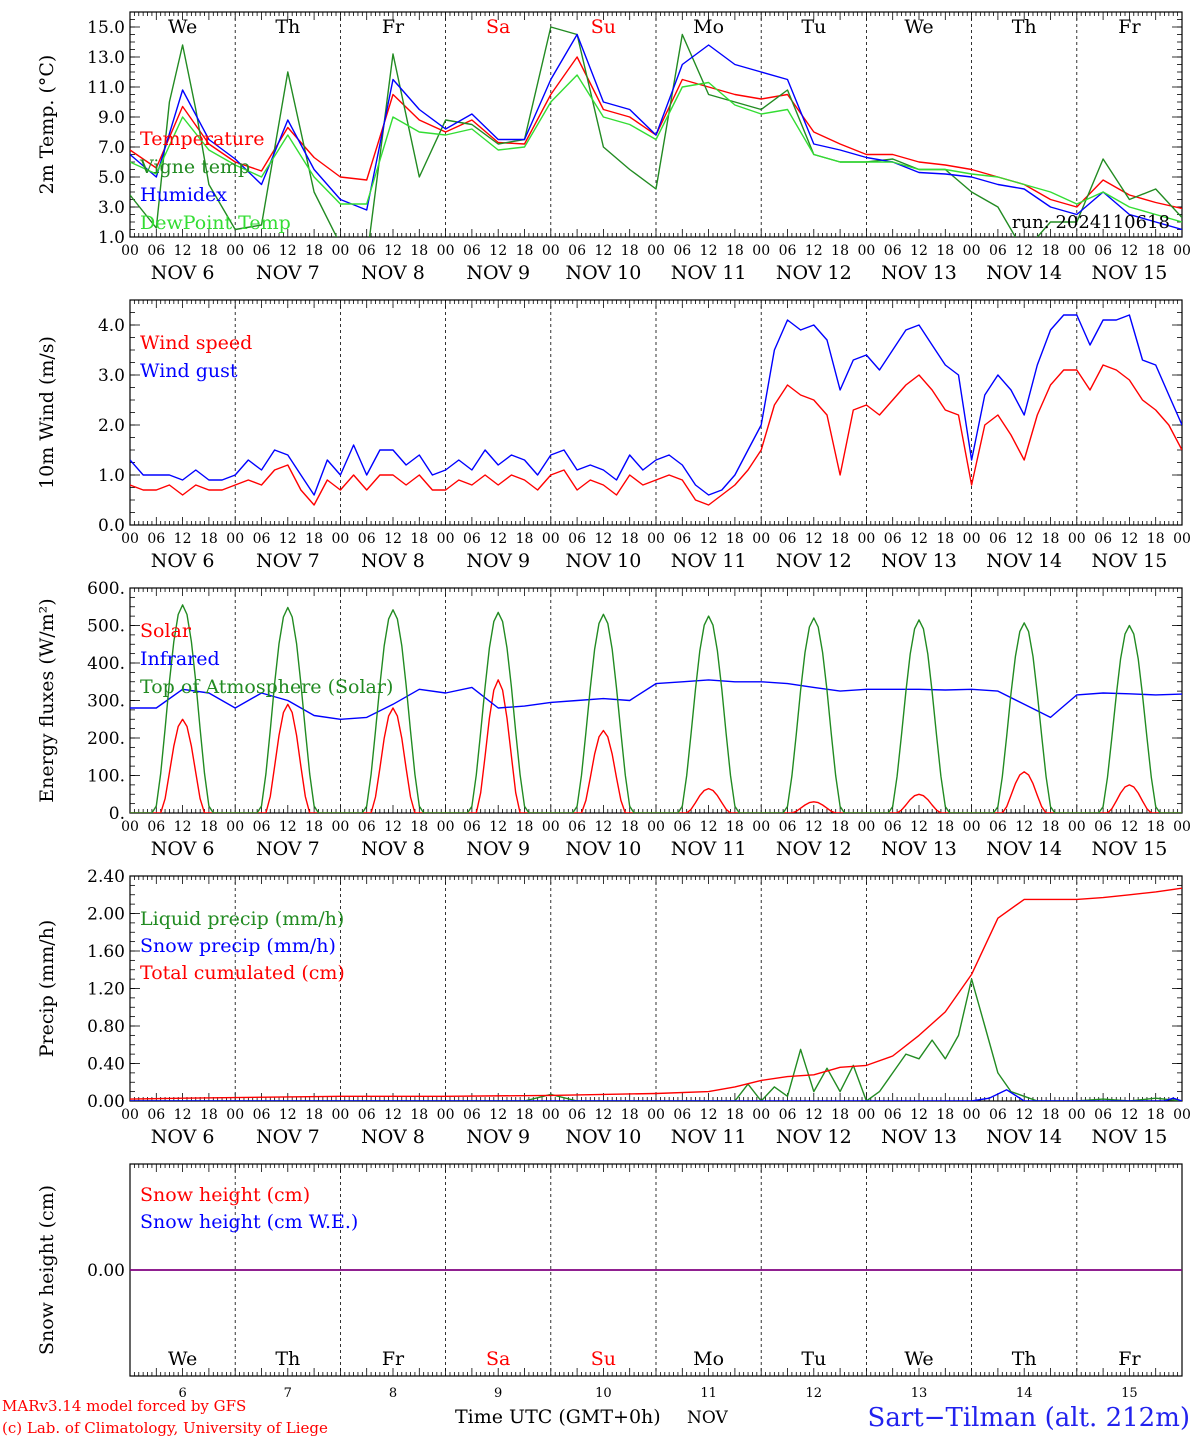 This screenshot has width=1194, height=1440. I want to click on date-label: NOV 10, so click(603, 561).